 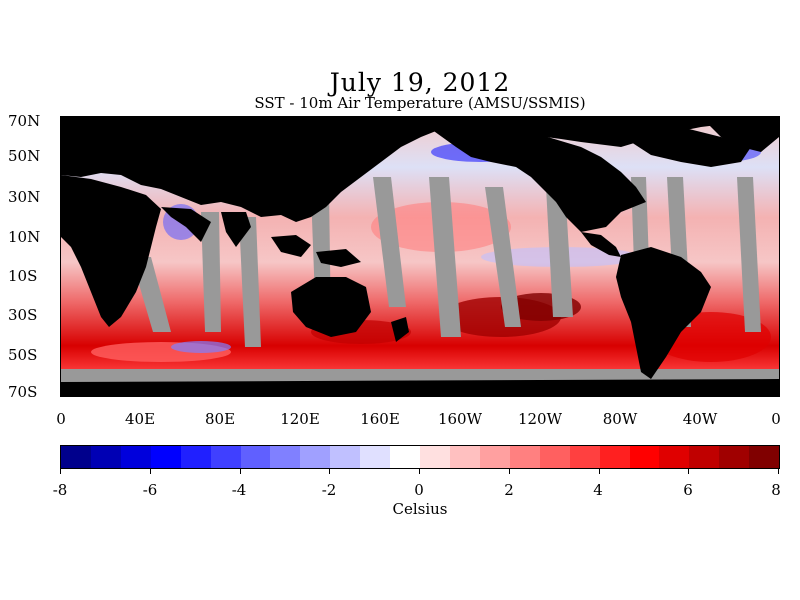 What do you see at coordinates (329, 490) in the screenshot?
I see `colorbar-label-m2: -2` at bounding box center [329, 490].